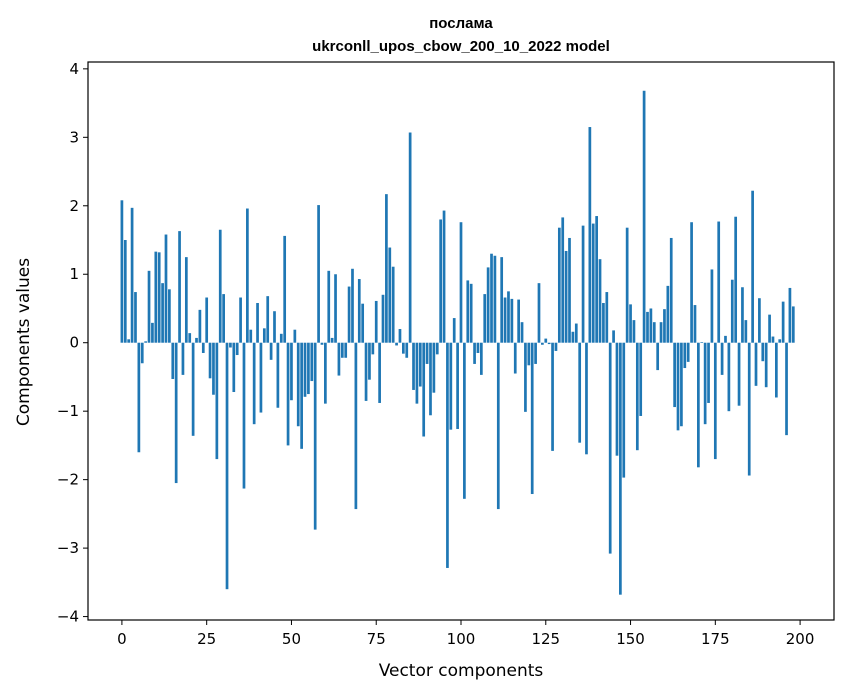  Describe the element at coordinates (461, 639) in the screenshot. I see `x-tick-label: 100` at that location.